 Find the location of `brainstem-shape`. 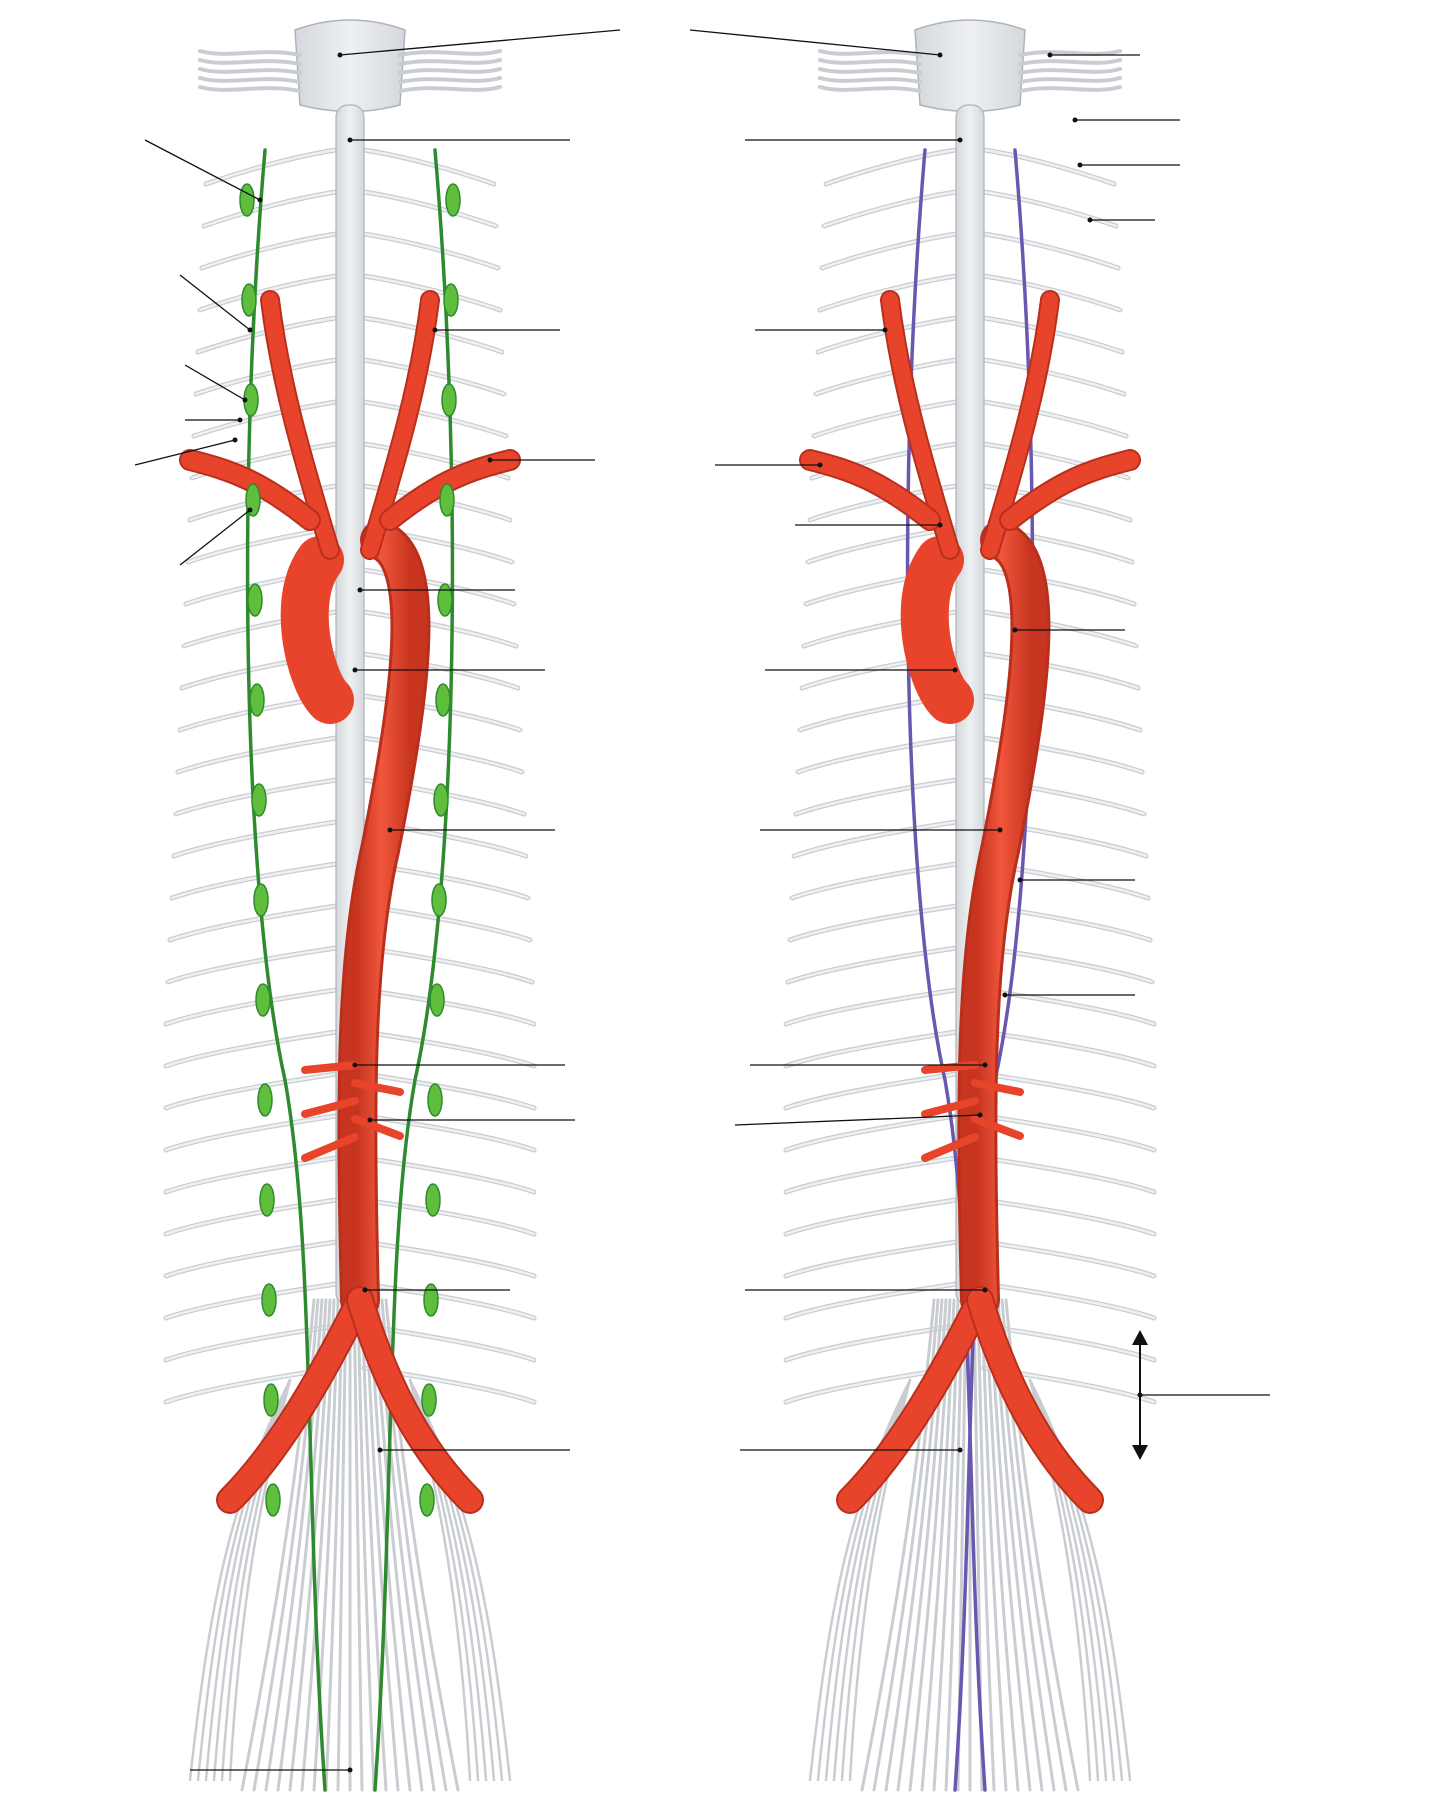

brainstem-shape is located at coordinates (350, 66).